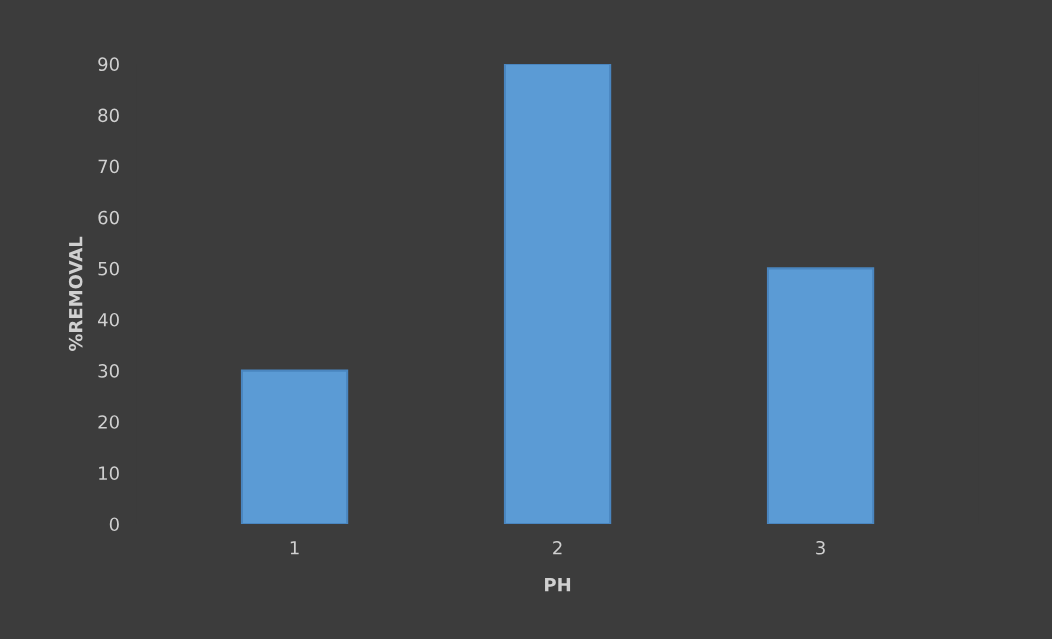  I want to click on y-tick-label: 10, so click(109, 473).